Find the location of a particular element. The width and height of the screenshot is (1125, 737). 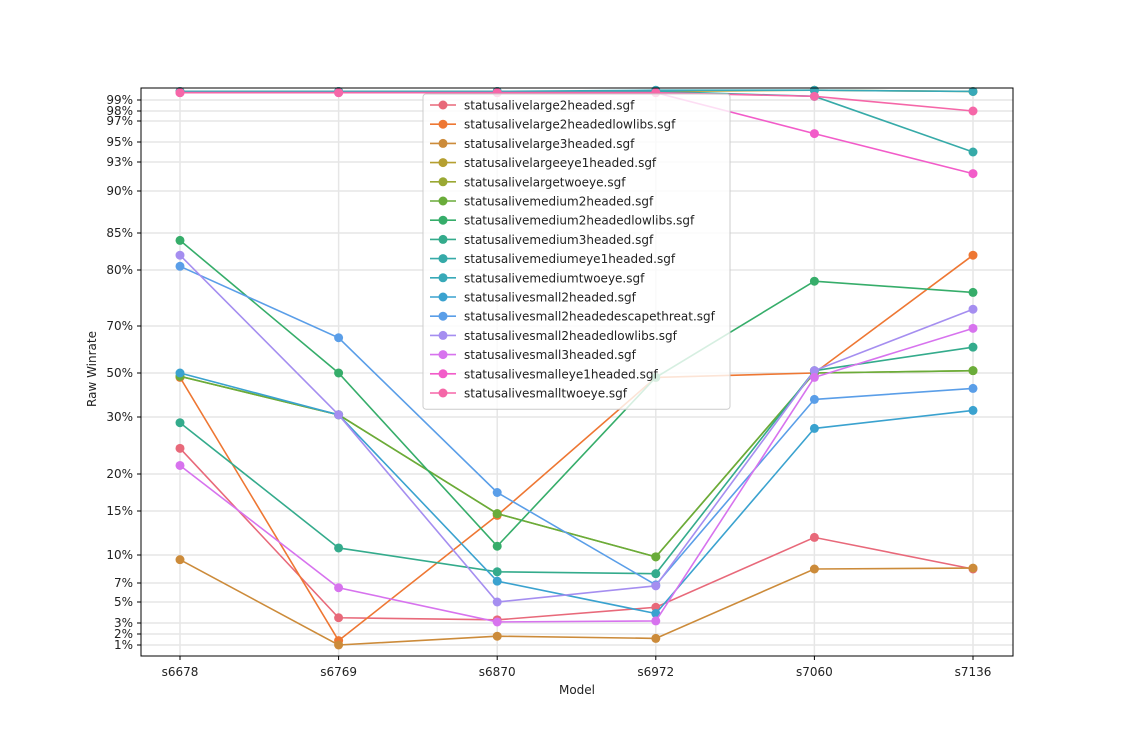

y-tick-label: 93% is located at coordinates (119, 162).